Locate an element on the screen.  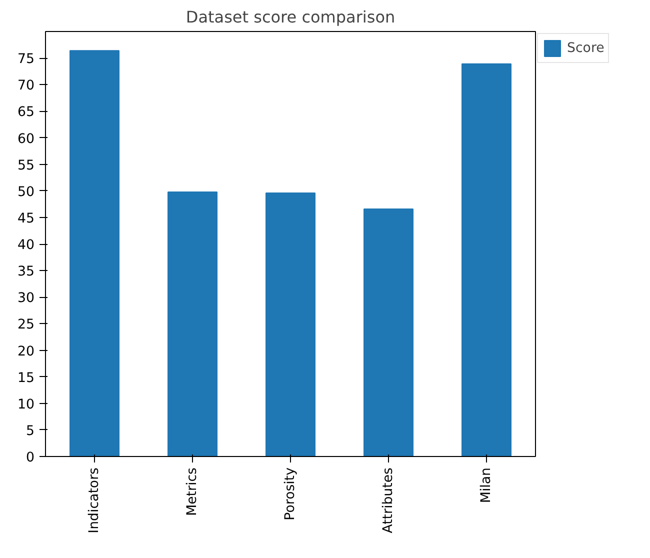
legend-label: Score is located at coordinates (585, 48).